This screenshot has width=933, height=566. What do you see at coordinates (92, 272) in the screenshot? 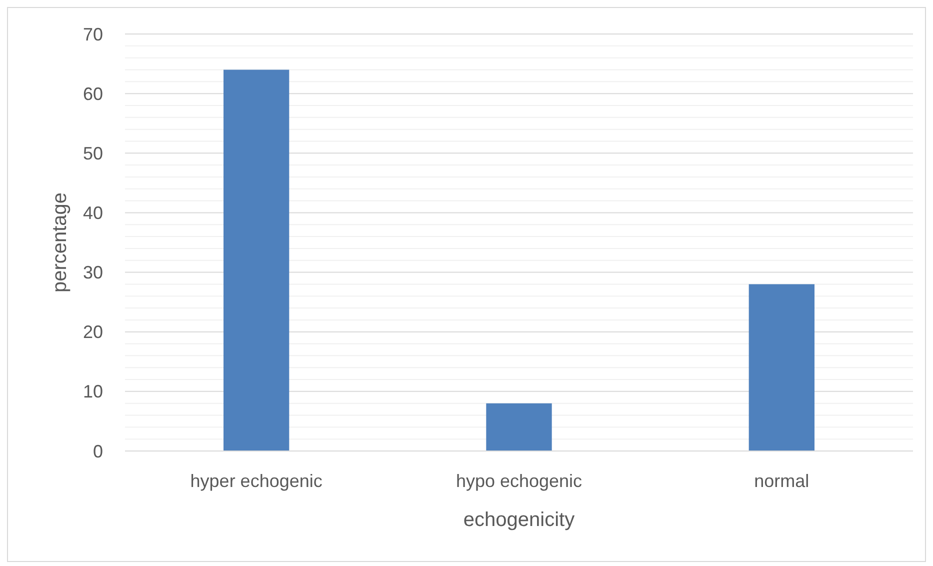
I see `y-tick-label: 30` at bounding box center [92, 272].